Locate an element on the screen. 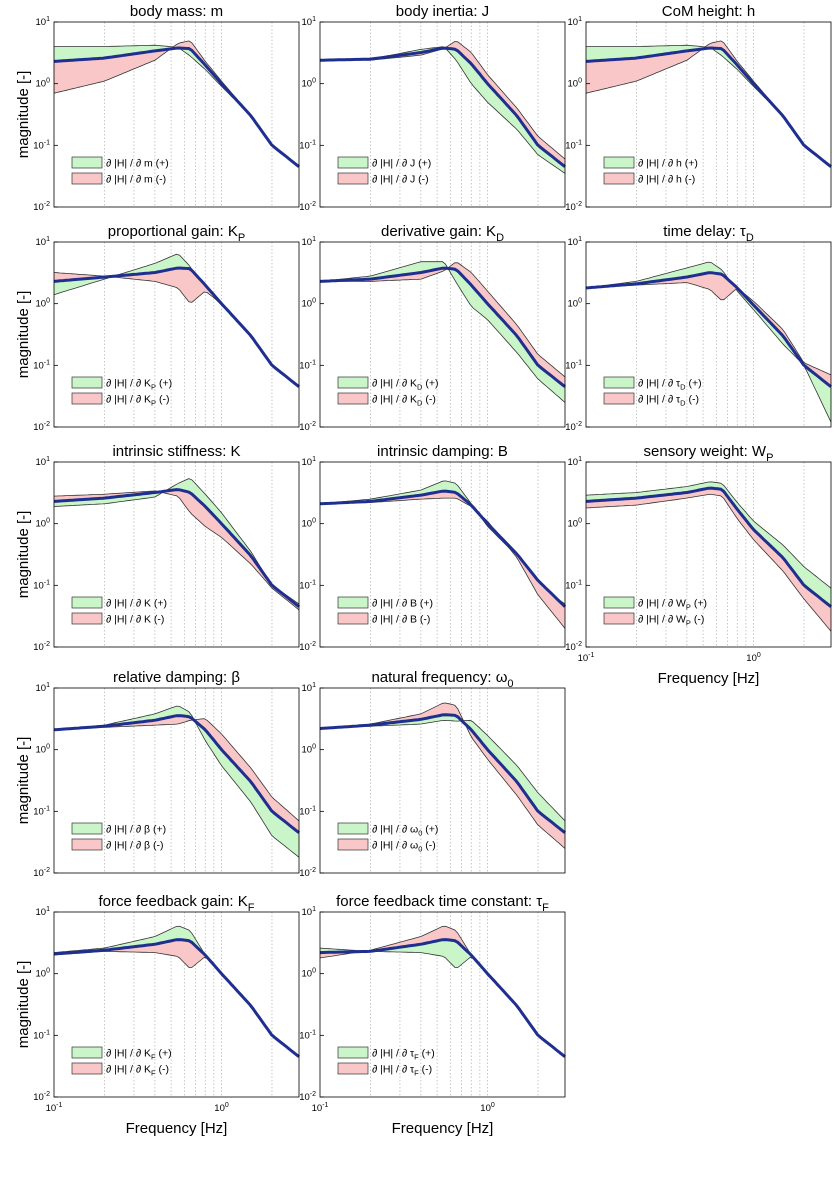 The image size is (836, 1191). legend-label-minus: ∂ |H| / ∂ K (-) is located at coordinates (135, 620).